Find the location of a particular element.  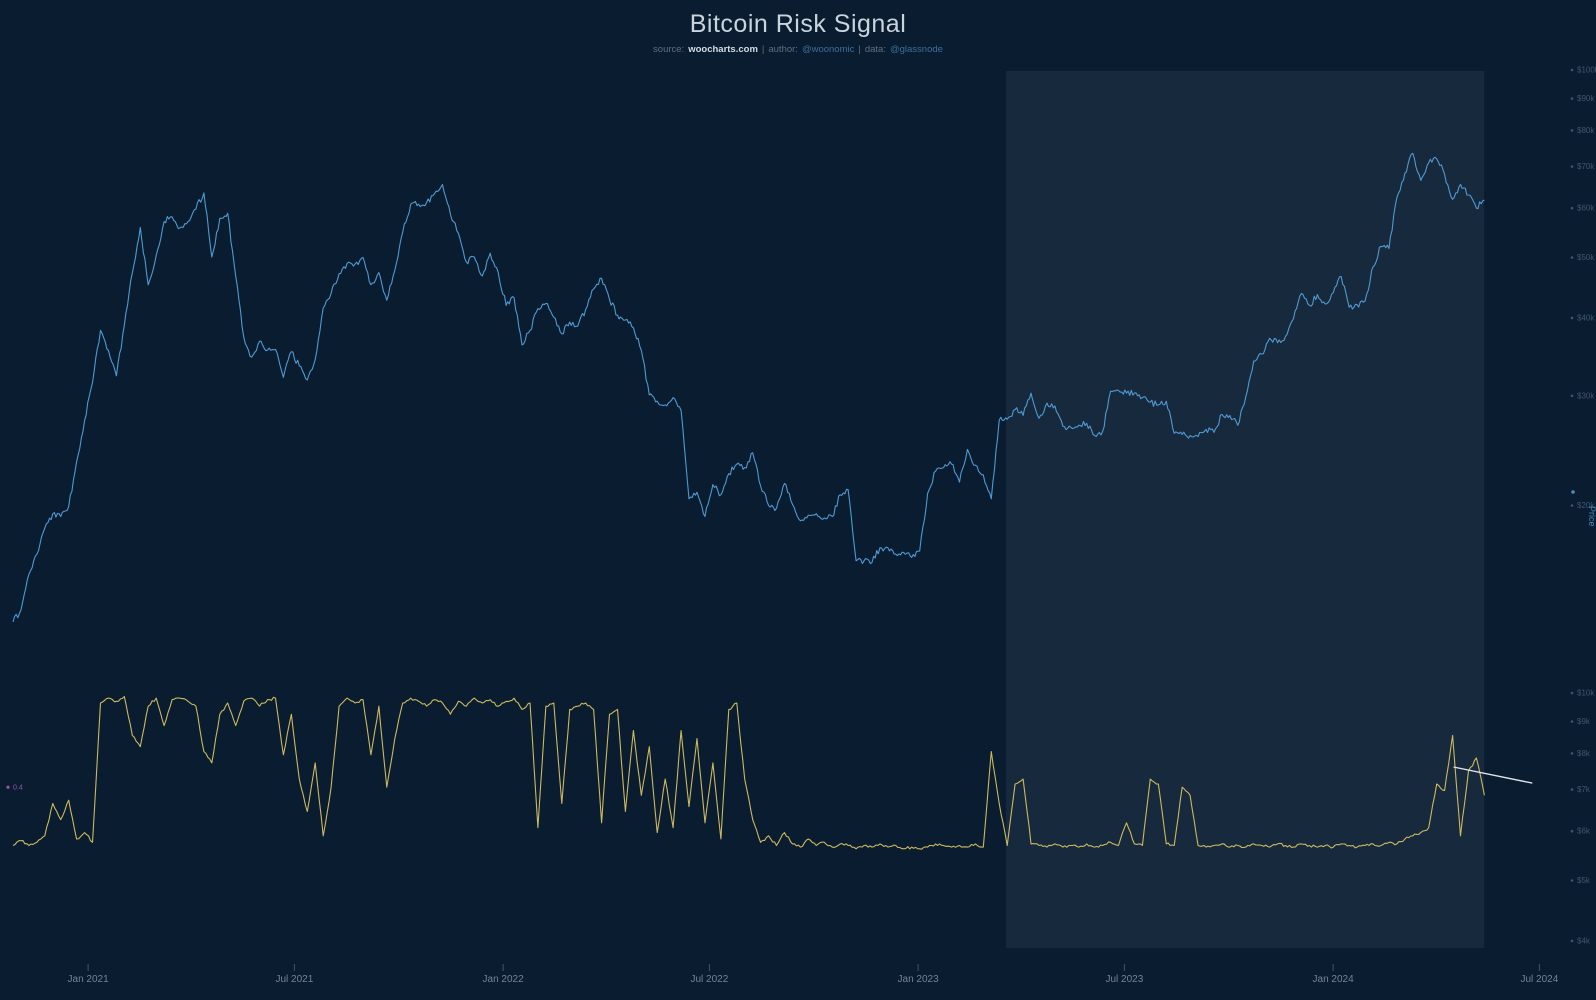

x-axis-label: Jan 2023 is located at coordinates (919, 979).